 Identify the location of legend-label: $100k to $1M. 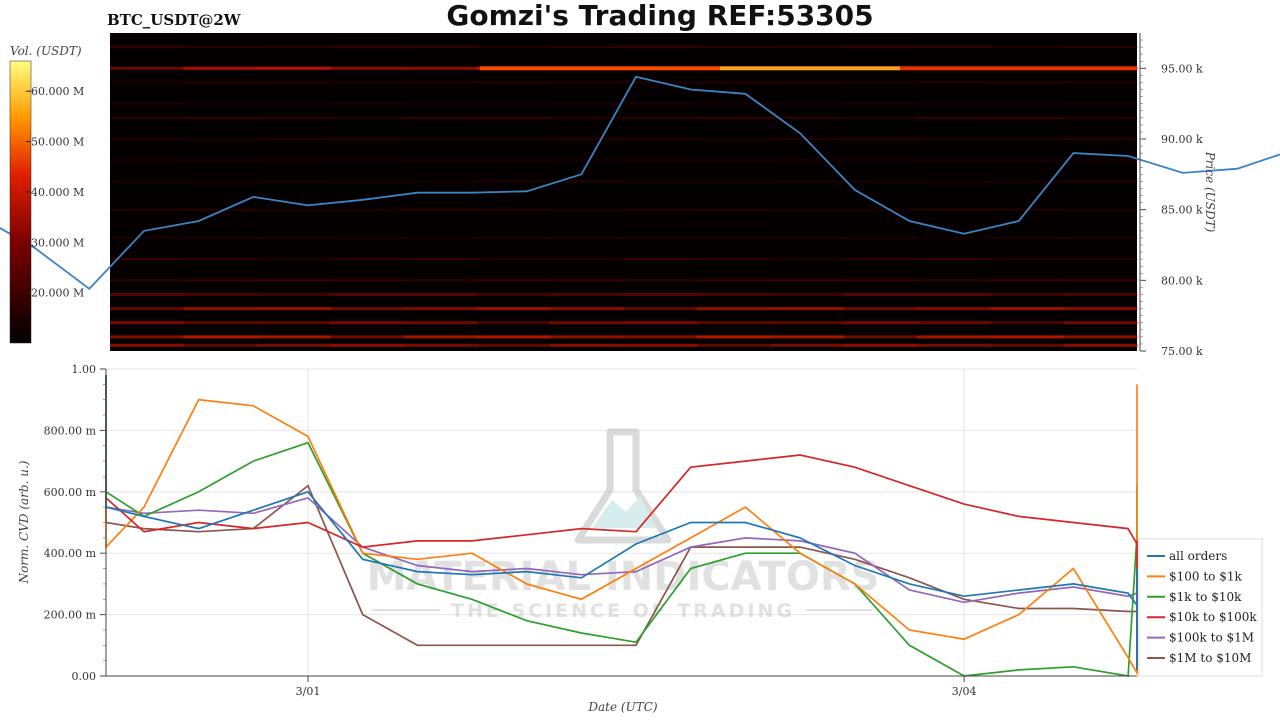
(1211, 638).